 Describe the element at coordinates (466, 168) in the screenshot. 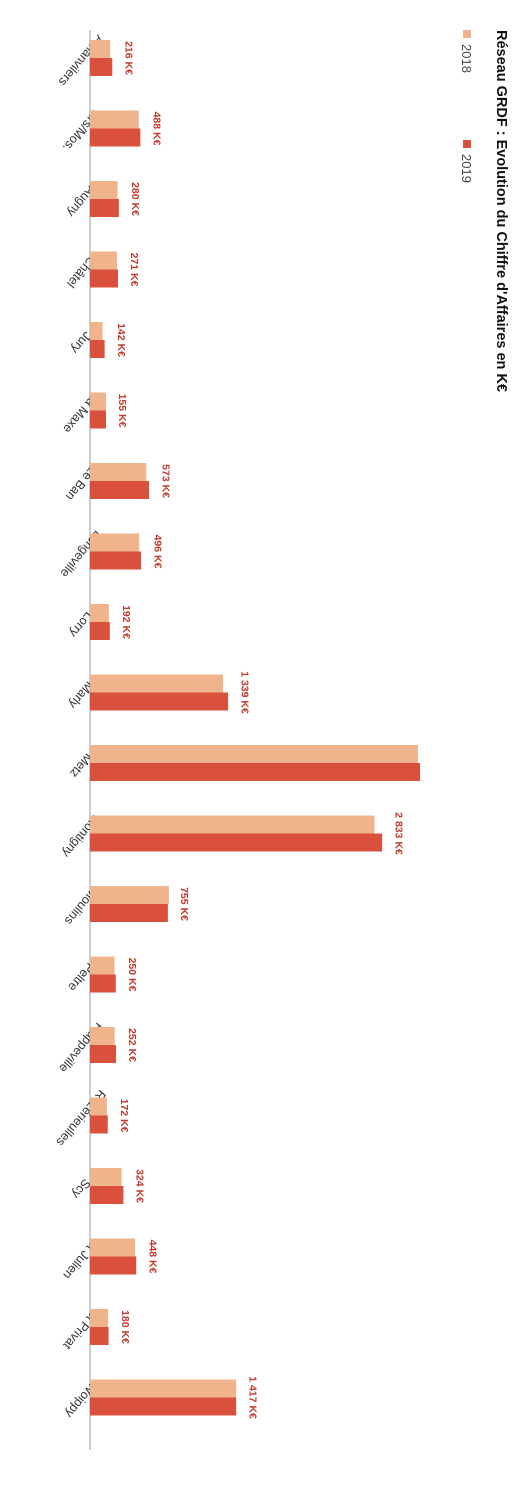

I see `legend-label-2019: 2019` at that location.